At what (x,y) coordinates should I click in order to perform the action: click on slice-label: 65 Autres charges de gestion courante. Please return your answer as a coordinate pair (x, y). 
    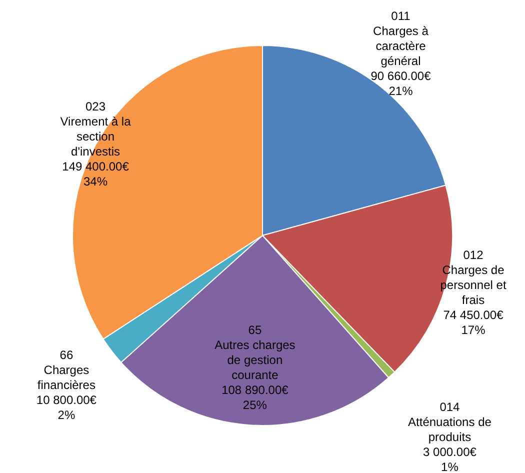
    Looking at the image, I should click on (255, 352).